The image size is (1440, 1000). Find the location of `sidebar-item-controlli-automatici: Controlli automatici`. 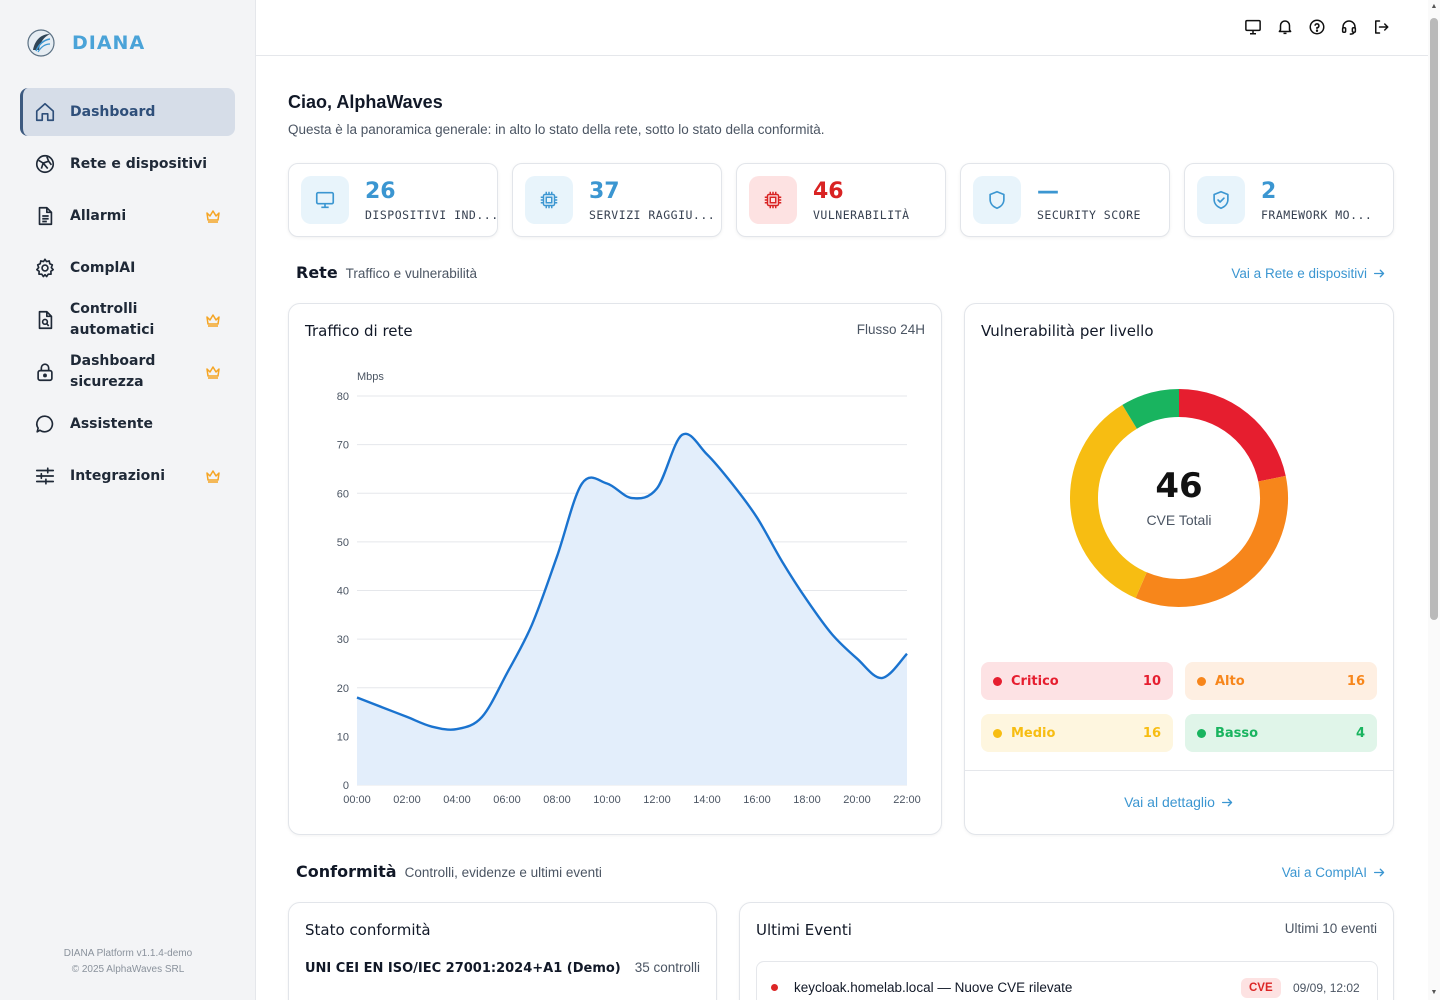

sidebar-item-controlli-automatici: Controlli automatici is located at coordinates (127, 320).